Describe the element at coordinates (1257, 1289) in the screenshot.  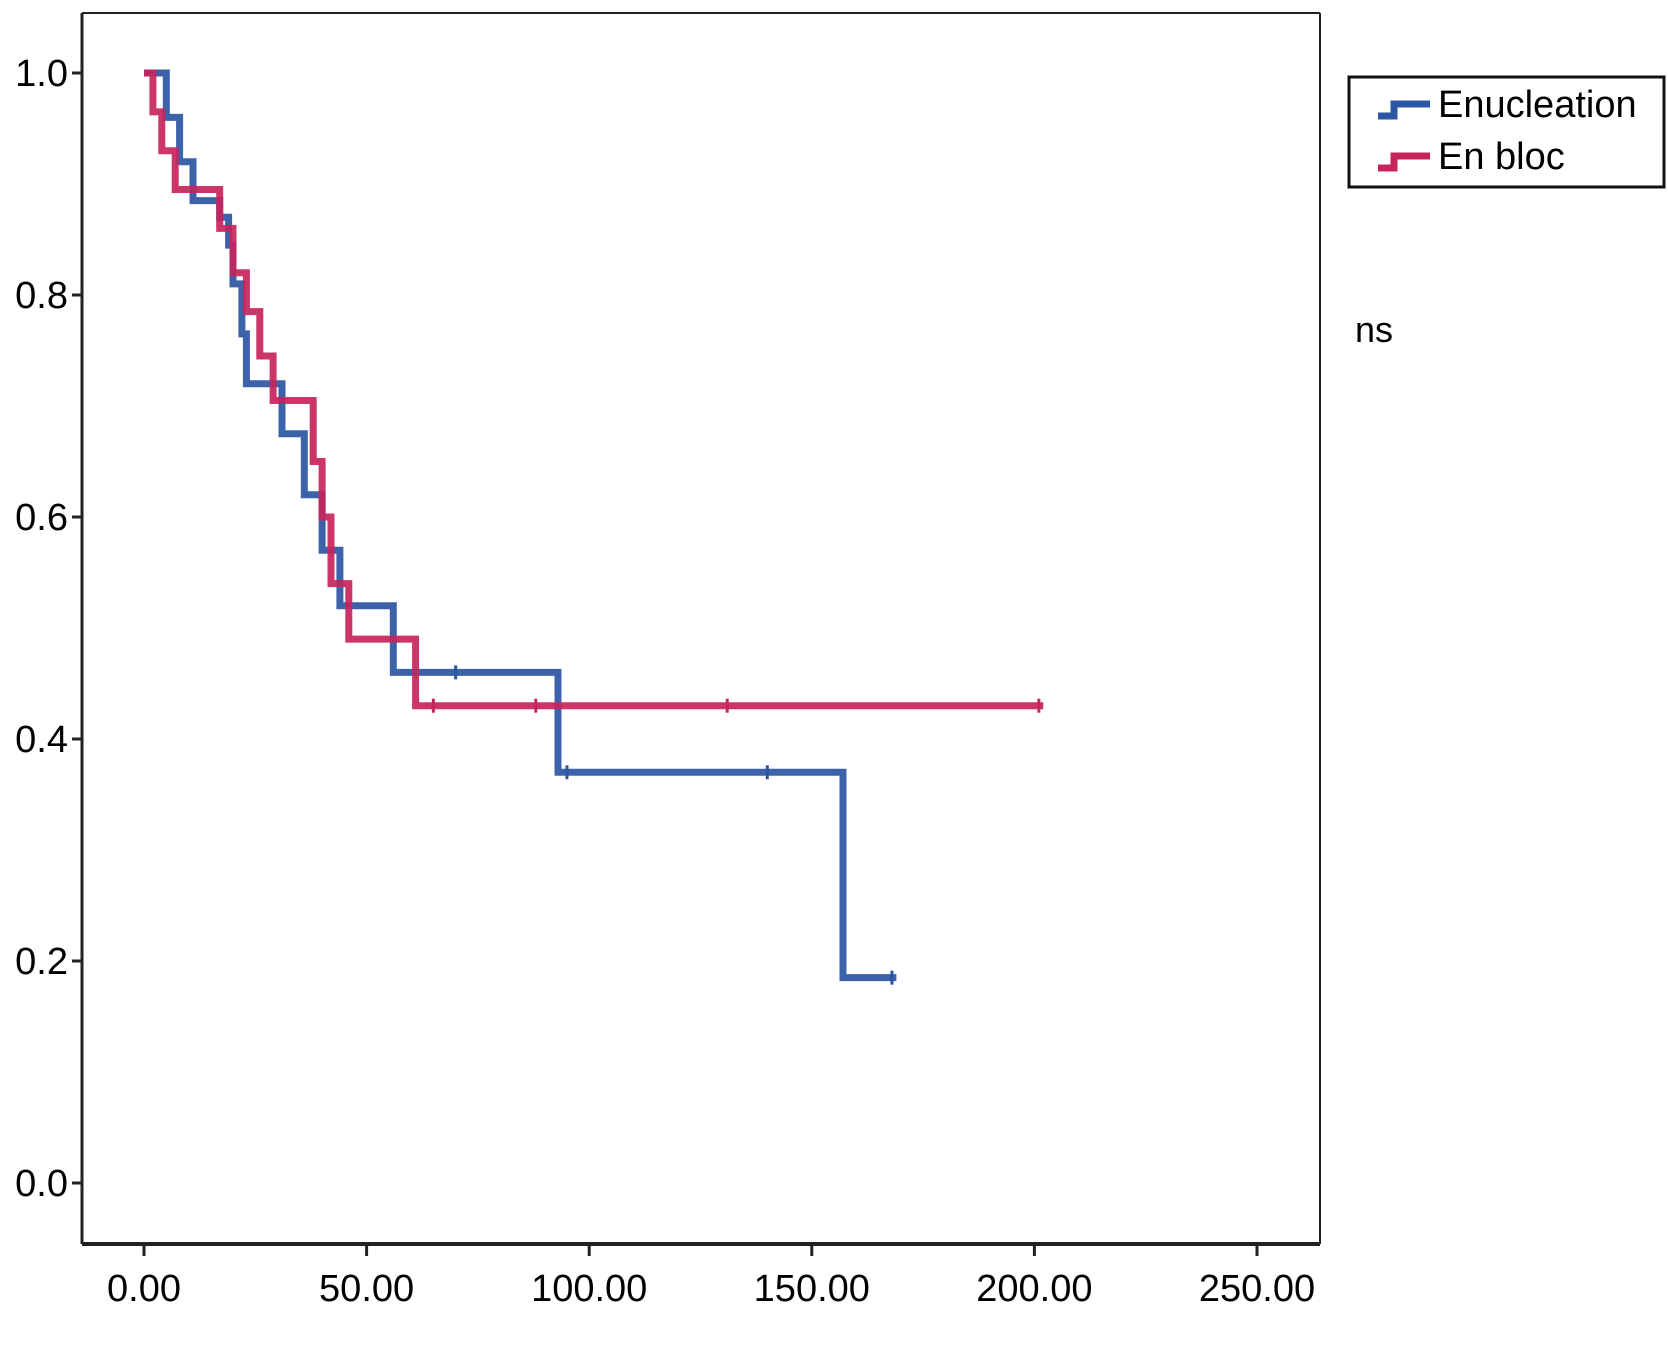
I see `x-tick-label: 250.00` at that location.